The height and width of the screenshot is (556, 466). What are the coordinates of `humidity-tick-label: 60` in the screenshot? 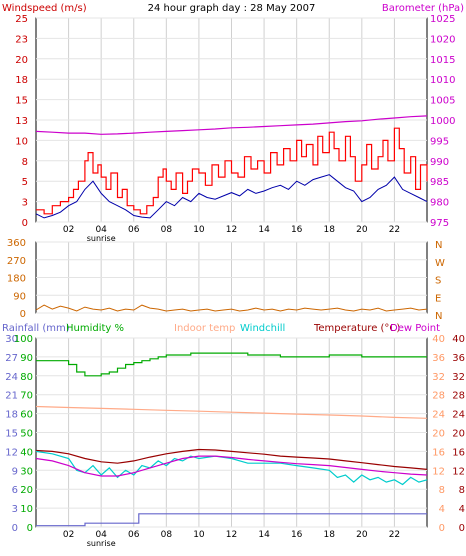 It's located at (26, 415).